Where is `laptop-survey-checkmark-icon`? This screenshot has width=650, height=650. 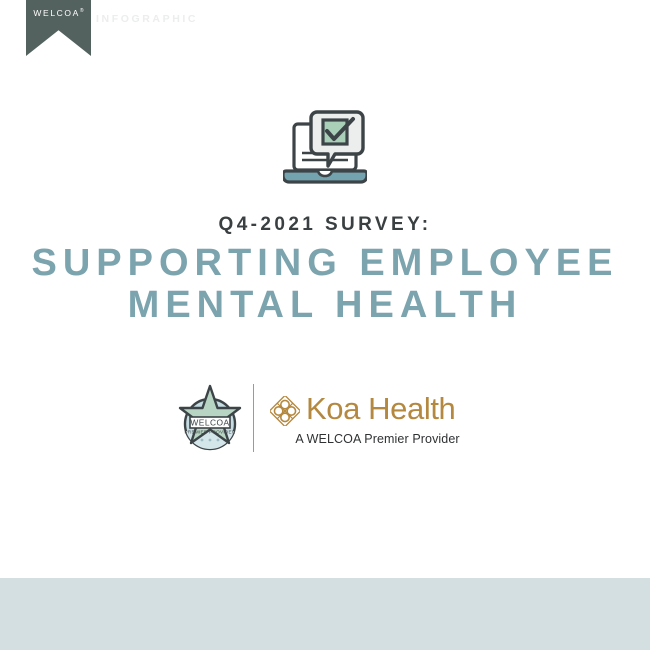 laptop-survey-checkmark-icon is located at coordinates (325, 150).